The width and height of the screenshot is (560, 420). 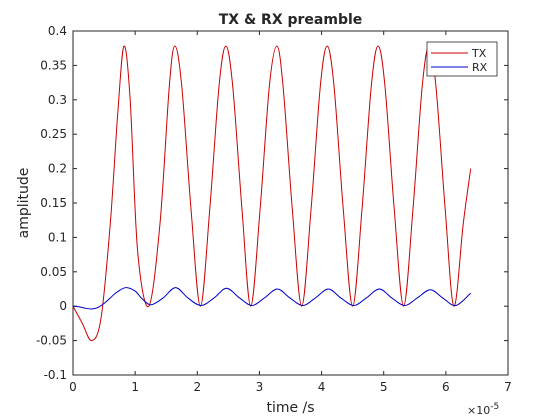 What do you see at coordinates (57, 100) in the screenshot?
I see `y-tick-label: 0.3` at bounding box center [57, 100].